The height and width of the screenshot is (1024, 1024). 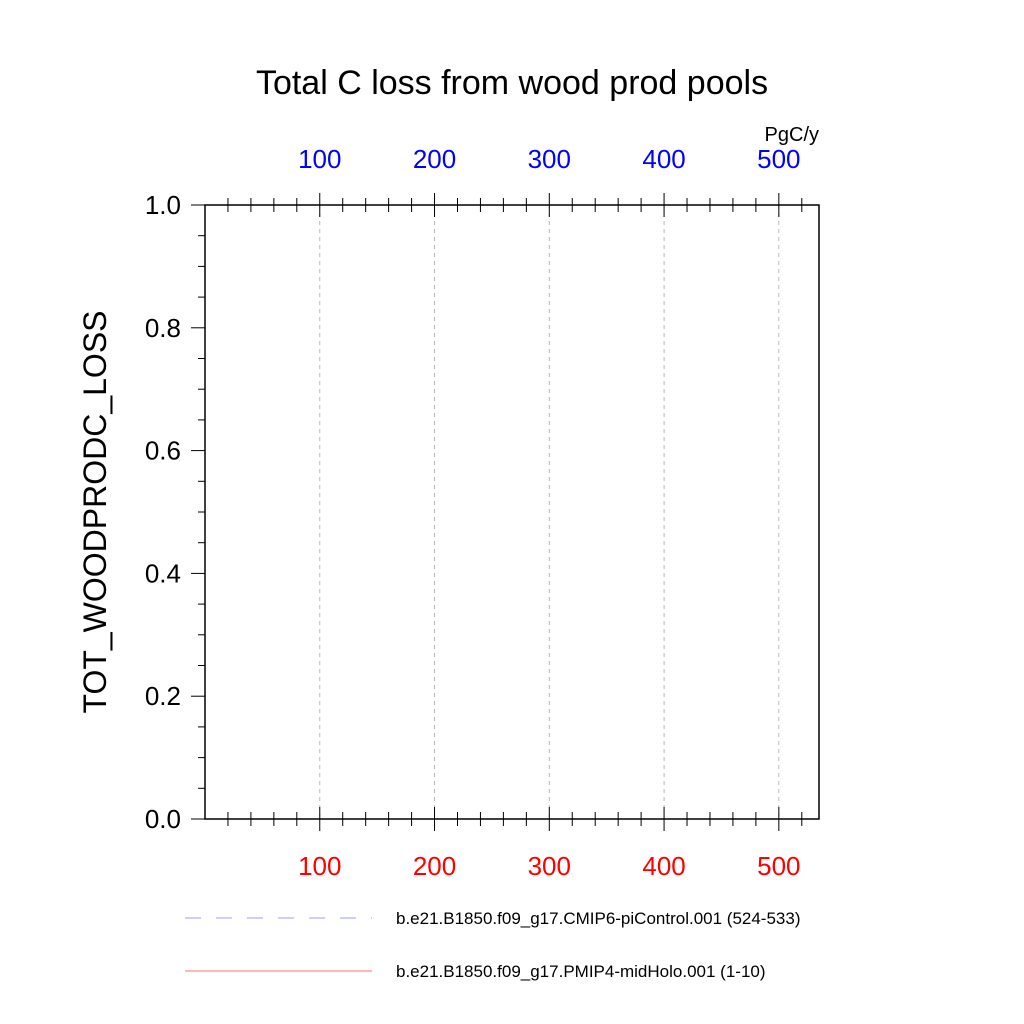 I want to click on y-tick-label: 1.0, so click(x=163, y=205).